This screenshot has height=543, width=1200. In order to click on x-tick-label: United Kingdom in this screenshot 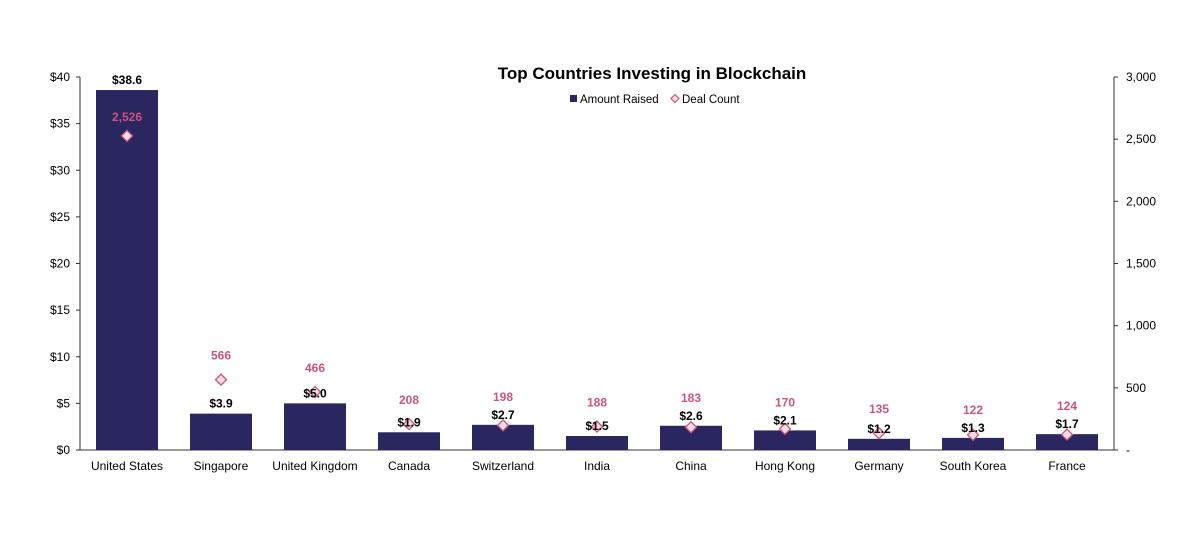, I will do `click(314, 466)`.